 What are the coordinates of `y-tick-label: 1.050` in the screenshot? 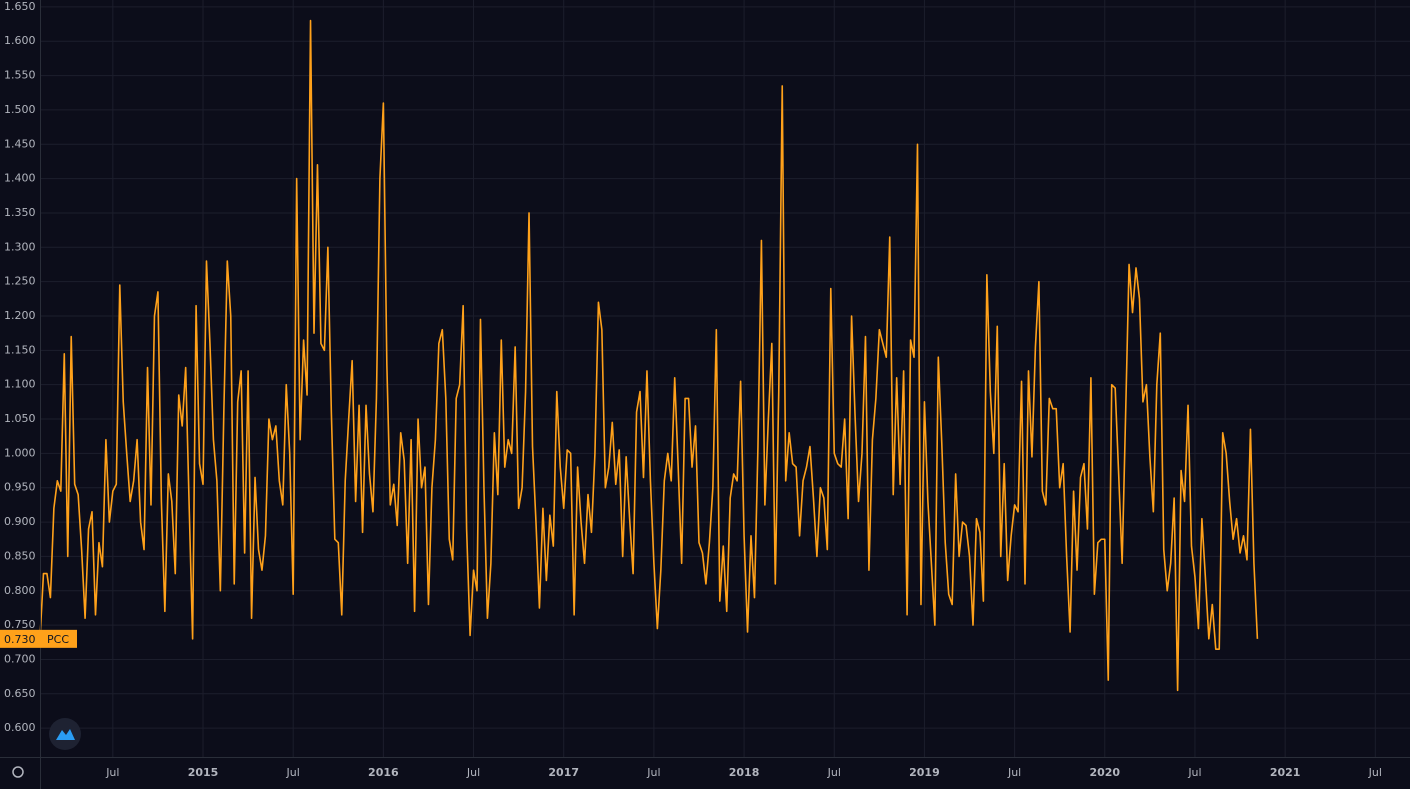 It's located at (20, 418).